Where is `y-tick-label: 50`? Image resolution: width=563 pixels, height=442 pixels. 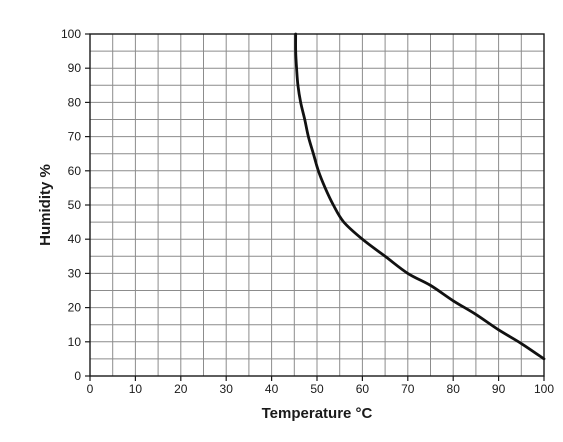
y-tick-label: 50 is located at coordinates (75, 205).